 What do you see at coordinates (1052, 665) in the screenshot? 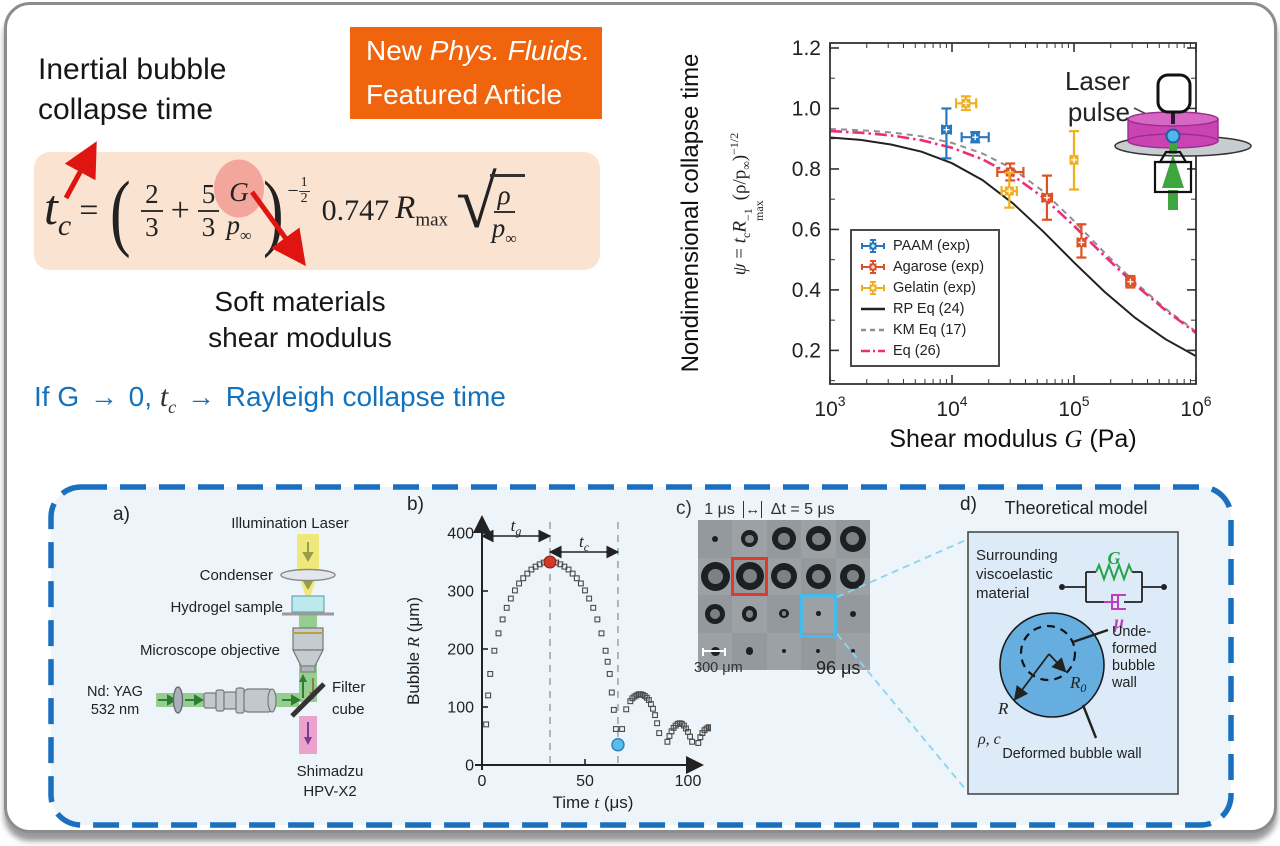
I see `deformed-bubble` at bounding box center [1052, 665].